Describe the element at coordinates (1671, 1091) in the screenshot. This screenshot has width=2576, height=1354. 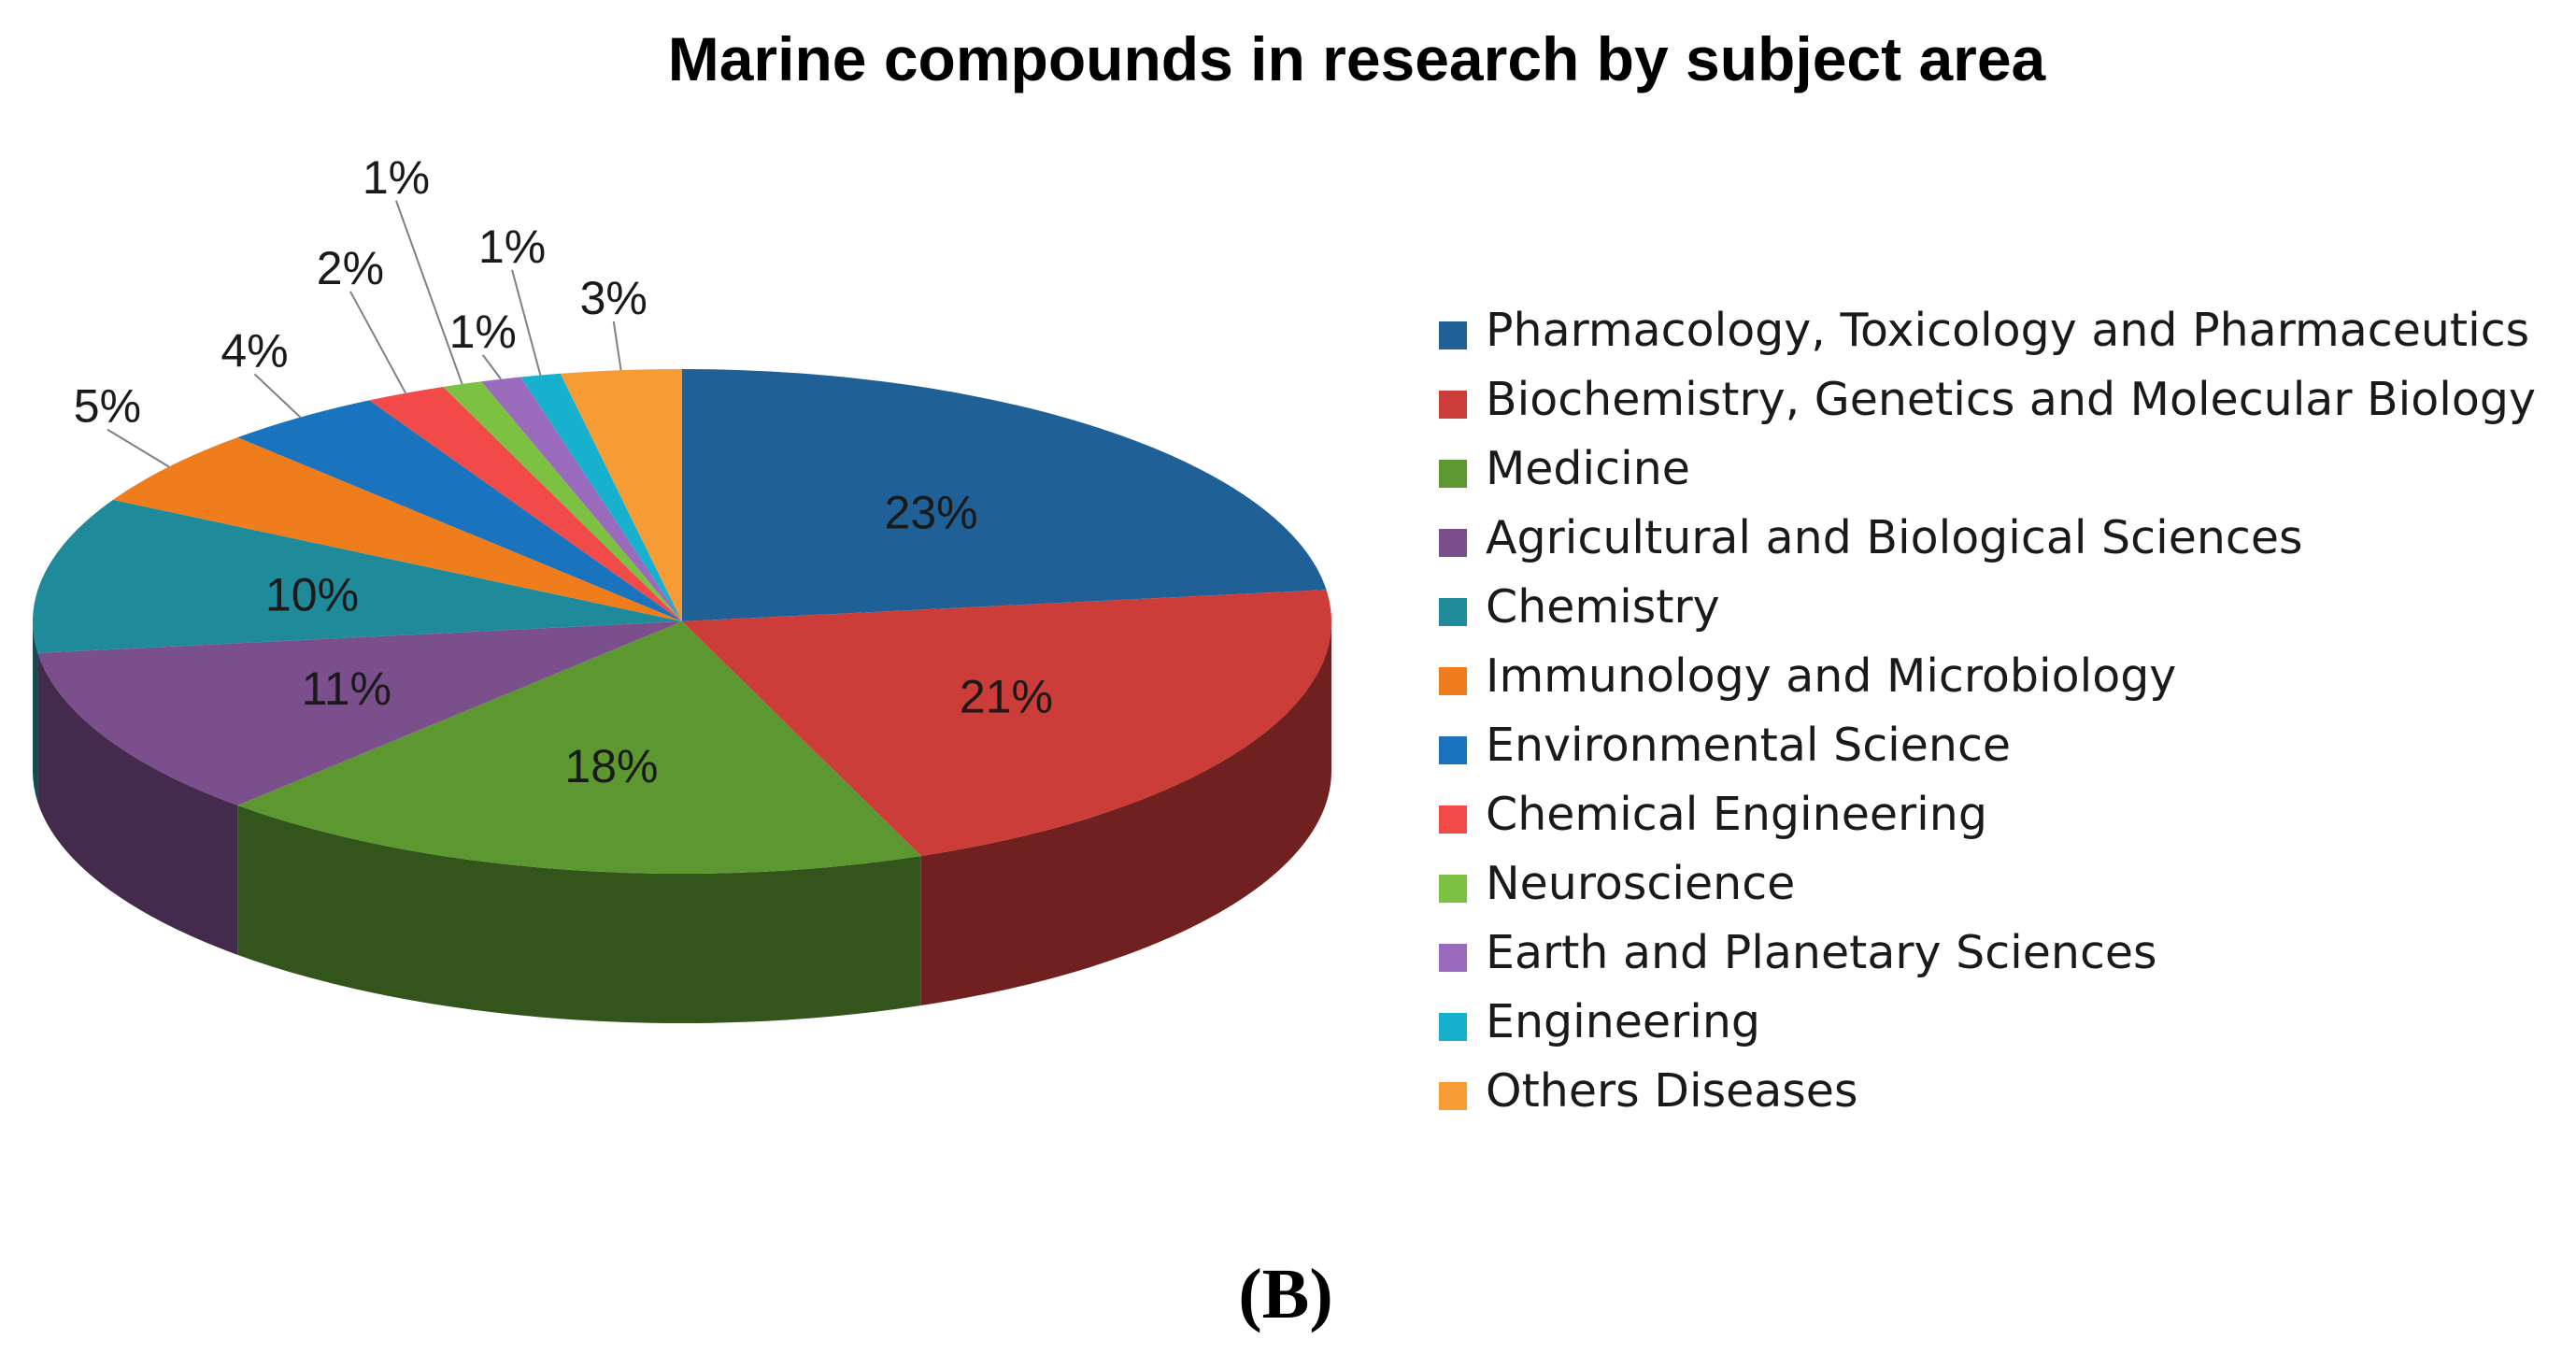
I see `legend-label-11: Others Diseases` at that location.